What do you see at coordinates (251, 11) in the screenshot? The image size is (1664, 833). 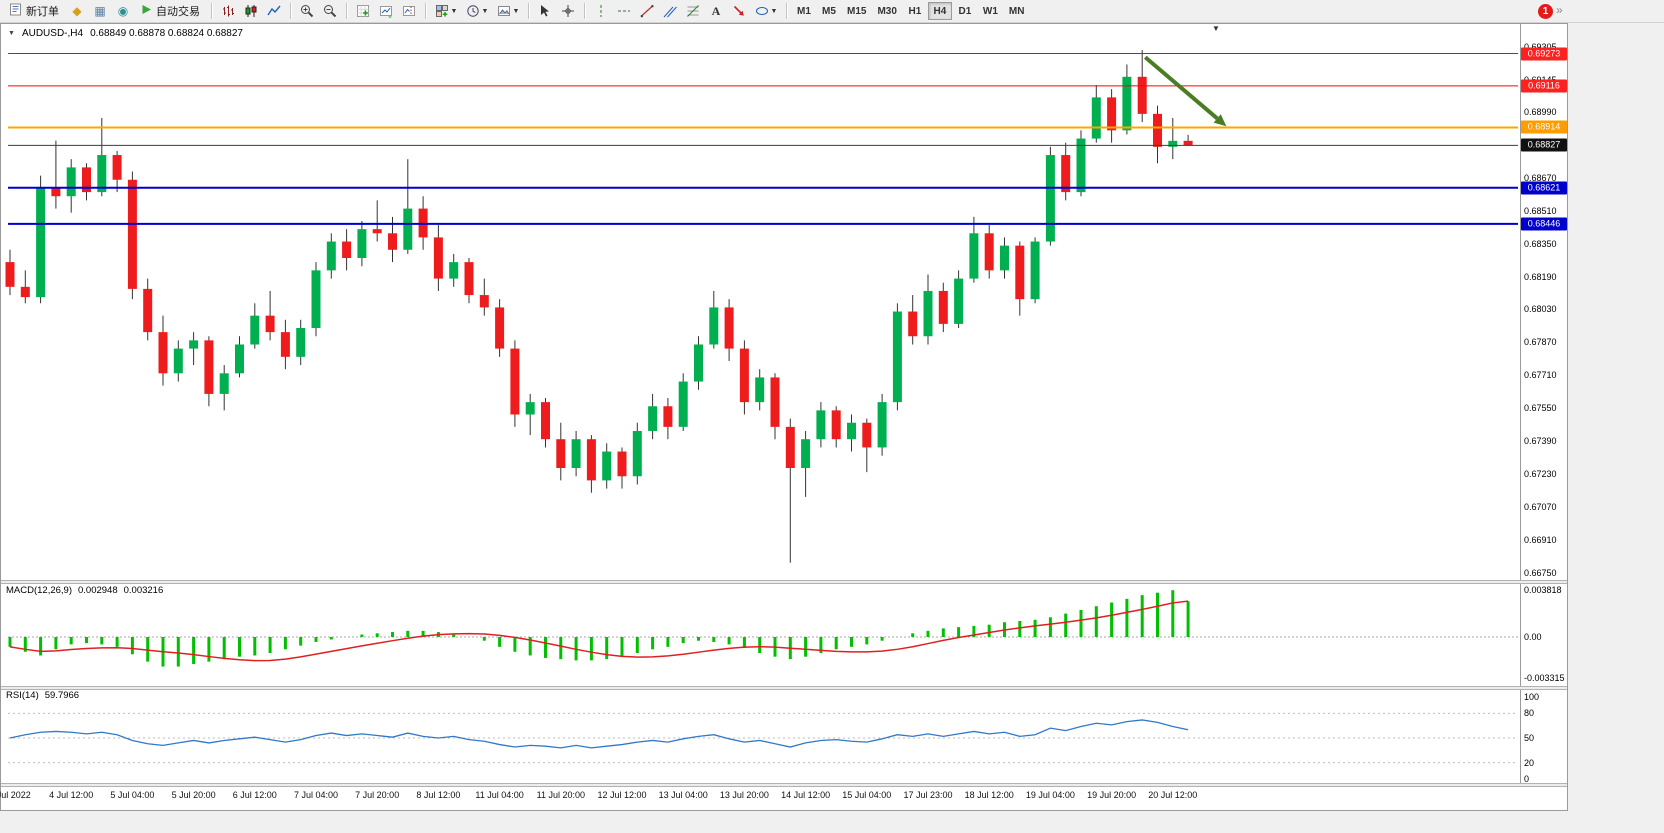 I see `candlestick-chart-icon-button` at bounding box center [251, 11].